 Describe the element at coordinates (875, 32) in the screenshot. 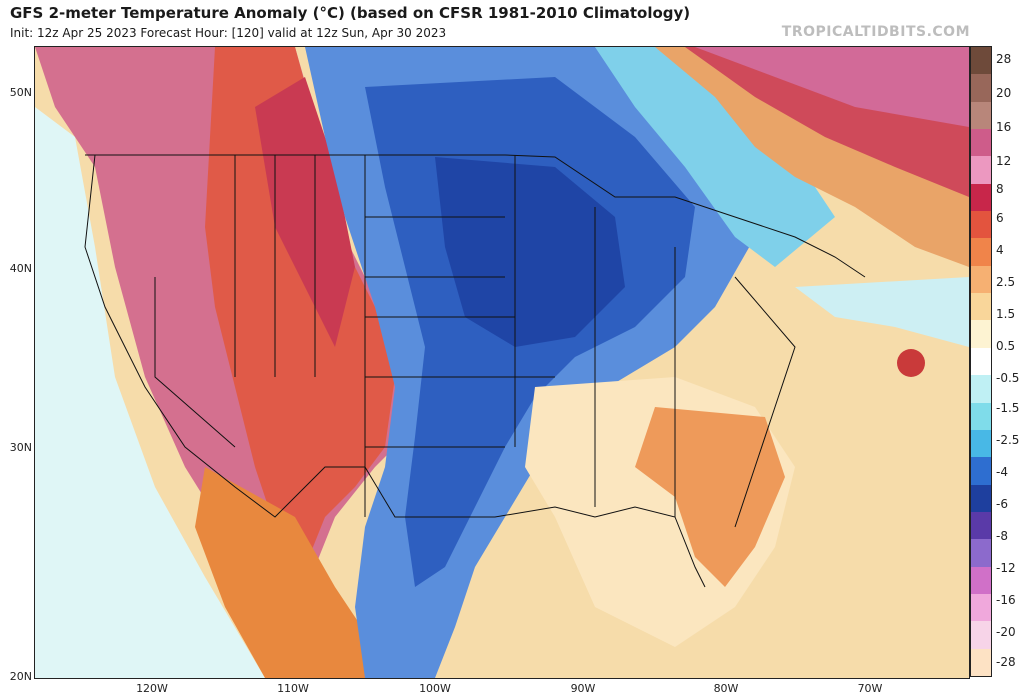

I see `brand-watermark: TROPICALTIDBITS.COM` at that location.